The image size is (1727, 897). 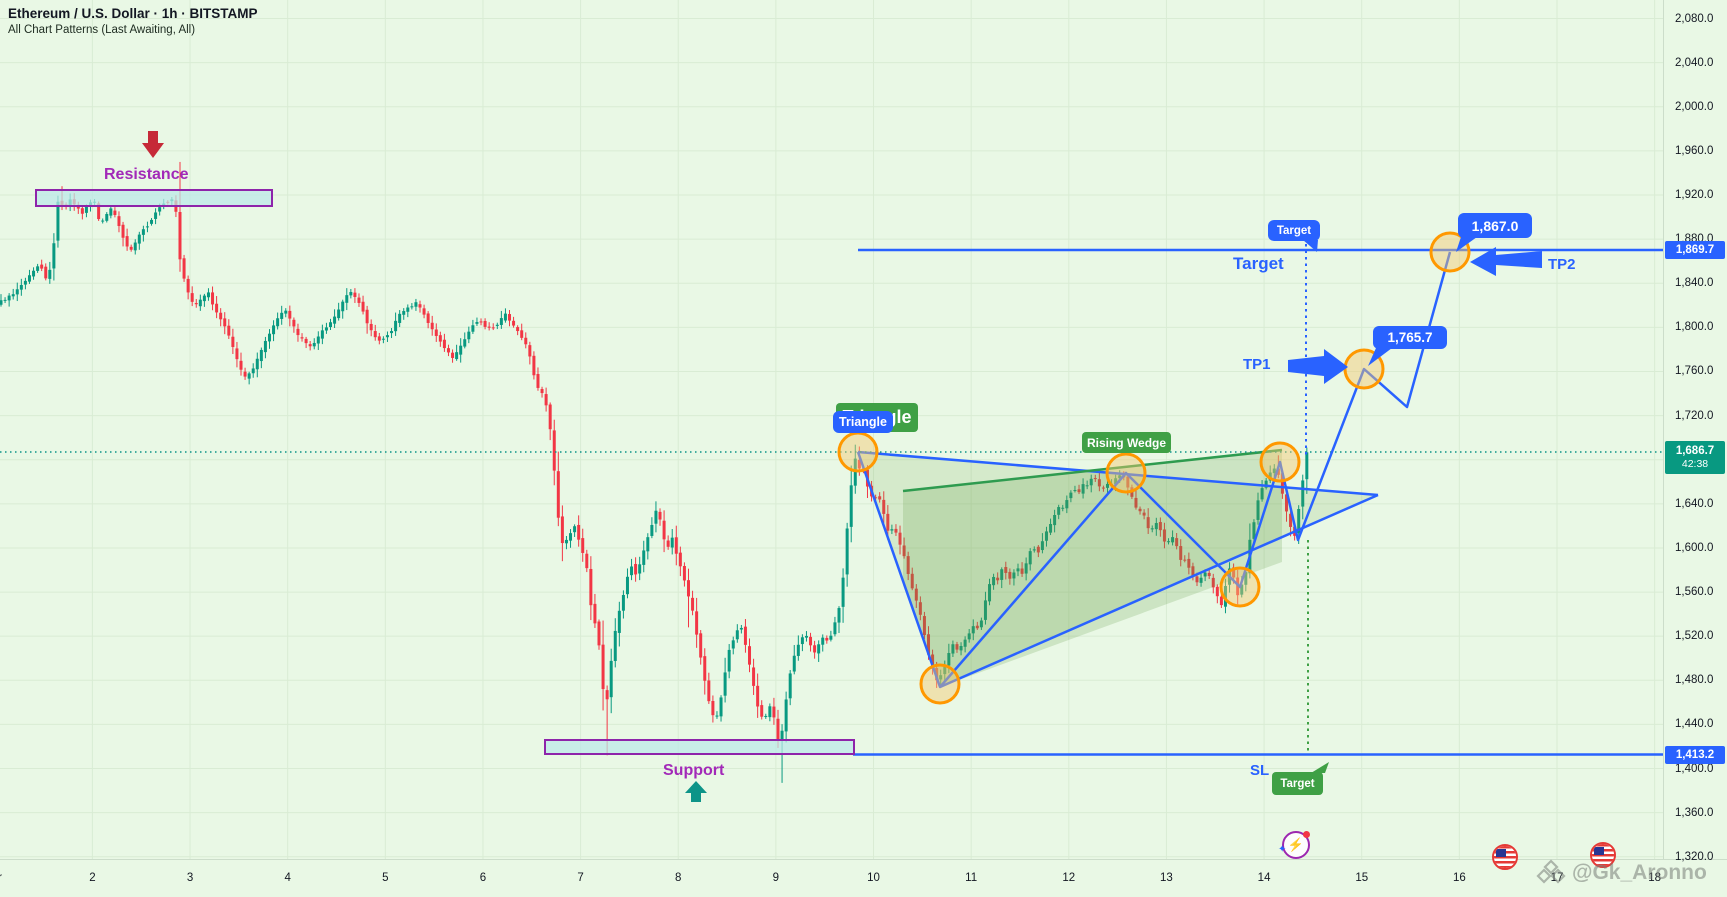 I want to click on tp2-price-bubble: 1,867.0, so click(x=1495, y=225).